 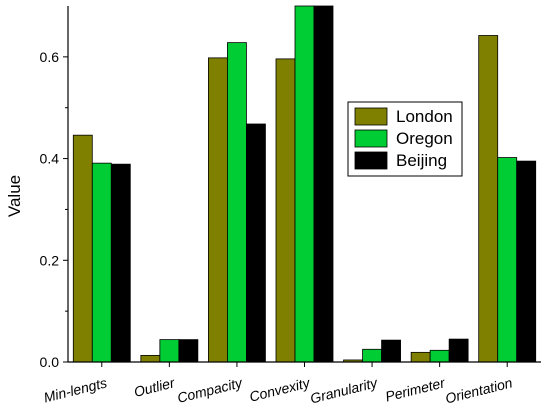 What do you see at coordinates (371, 138) in the screenshot?
I see `legend-swatch-oregon` at bounding box center [371, 138].